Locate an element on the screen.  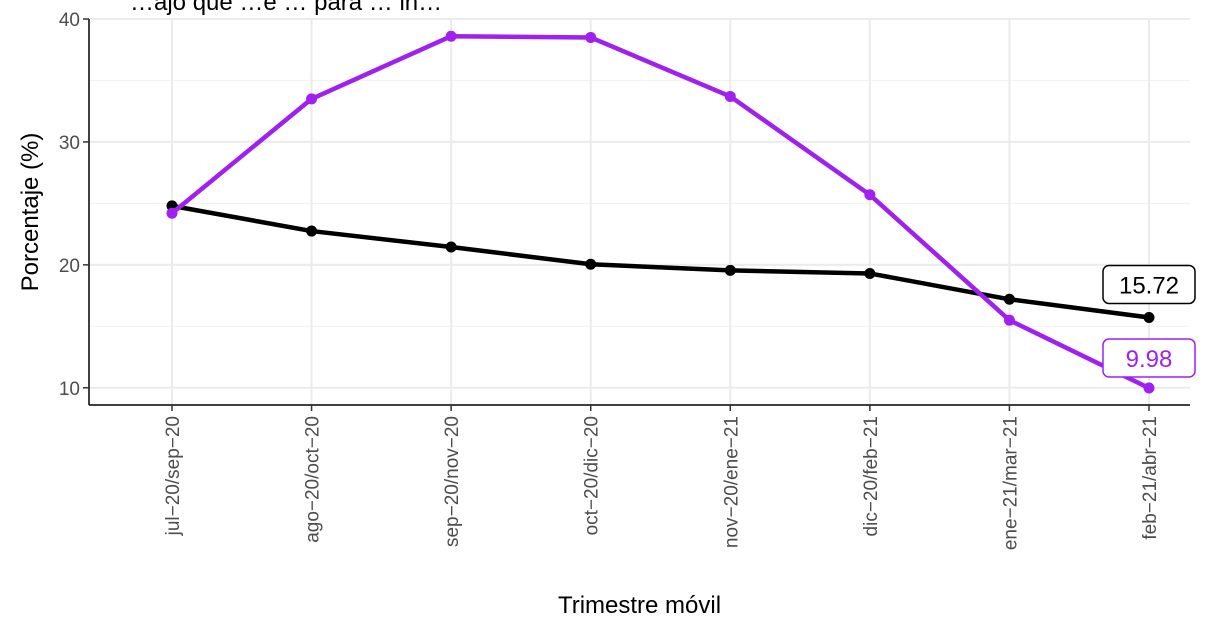
x-tick-label: nov−20/ene−21 is located at coordinates (731, 482).